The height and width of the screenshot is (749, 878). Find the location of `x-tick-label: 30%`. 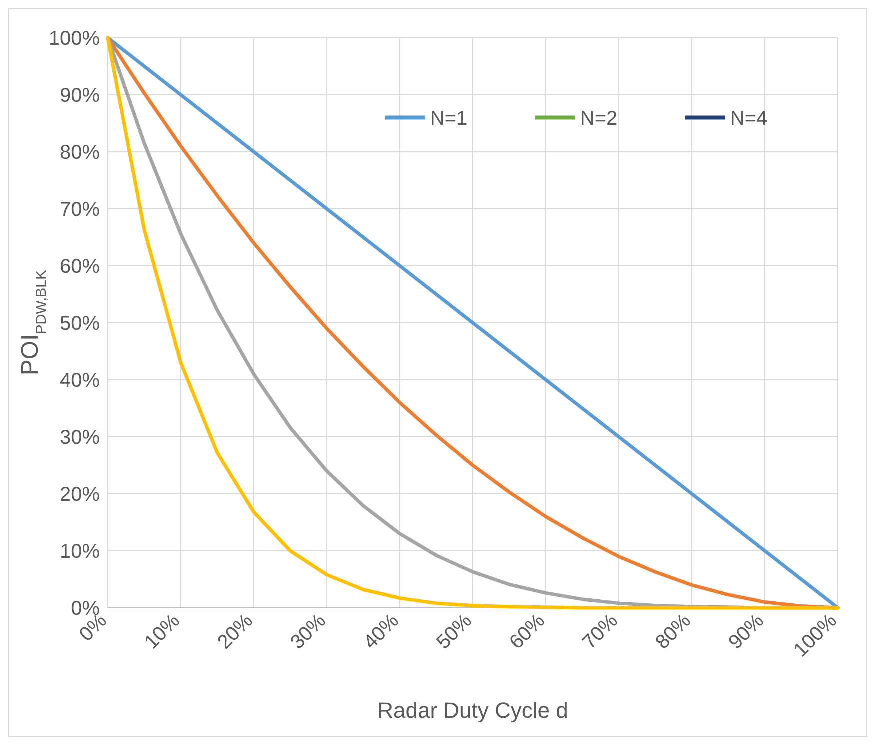

x-tick-label: 30% is located at coordinates (308, 632).